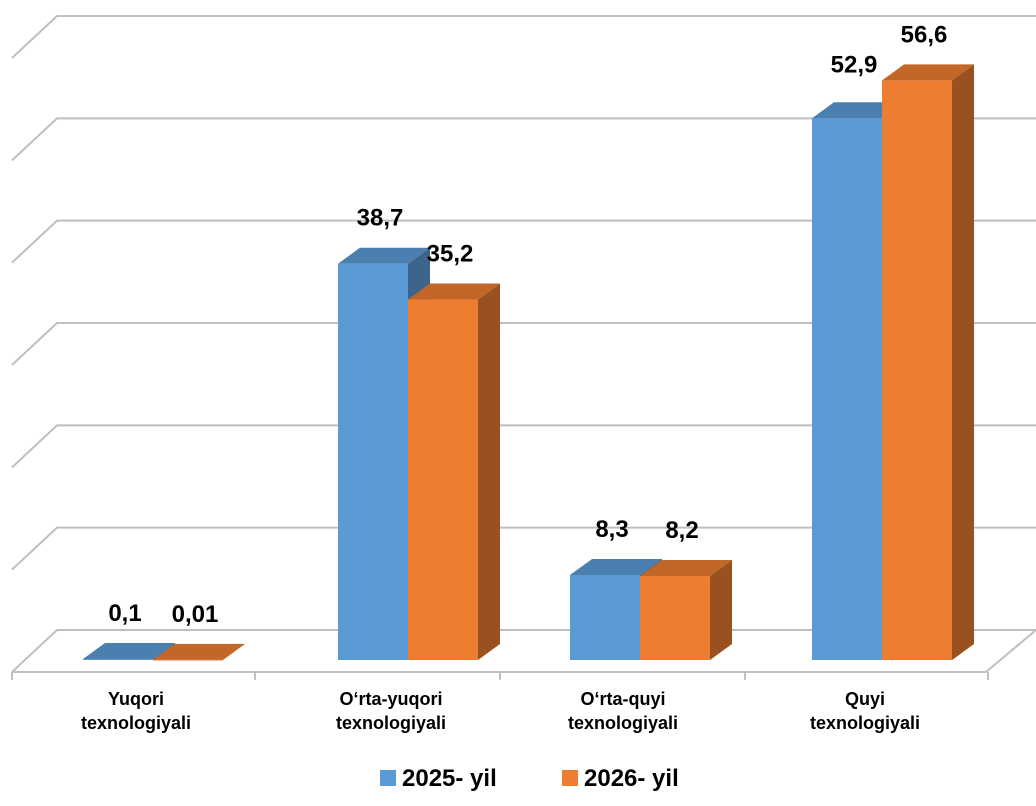 The height and width of the screenshot is (806, 1036). What do you see at coordinates (1010, 651) in the screenshot?
I see `floor-edge` at bounding box center [1010, 651].